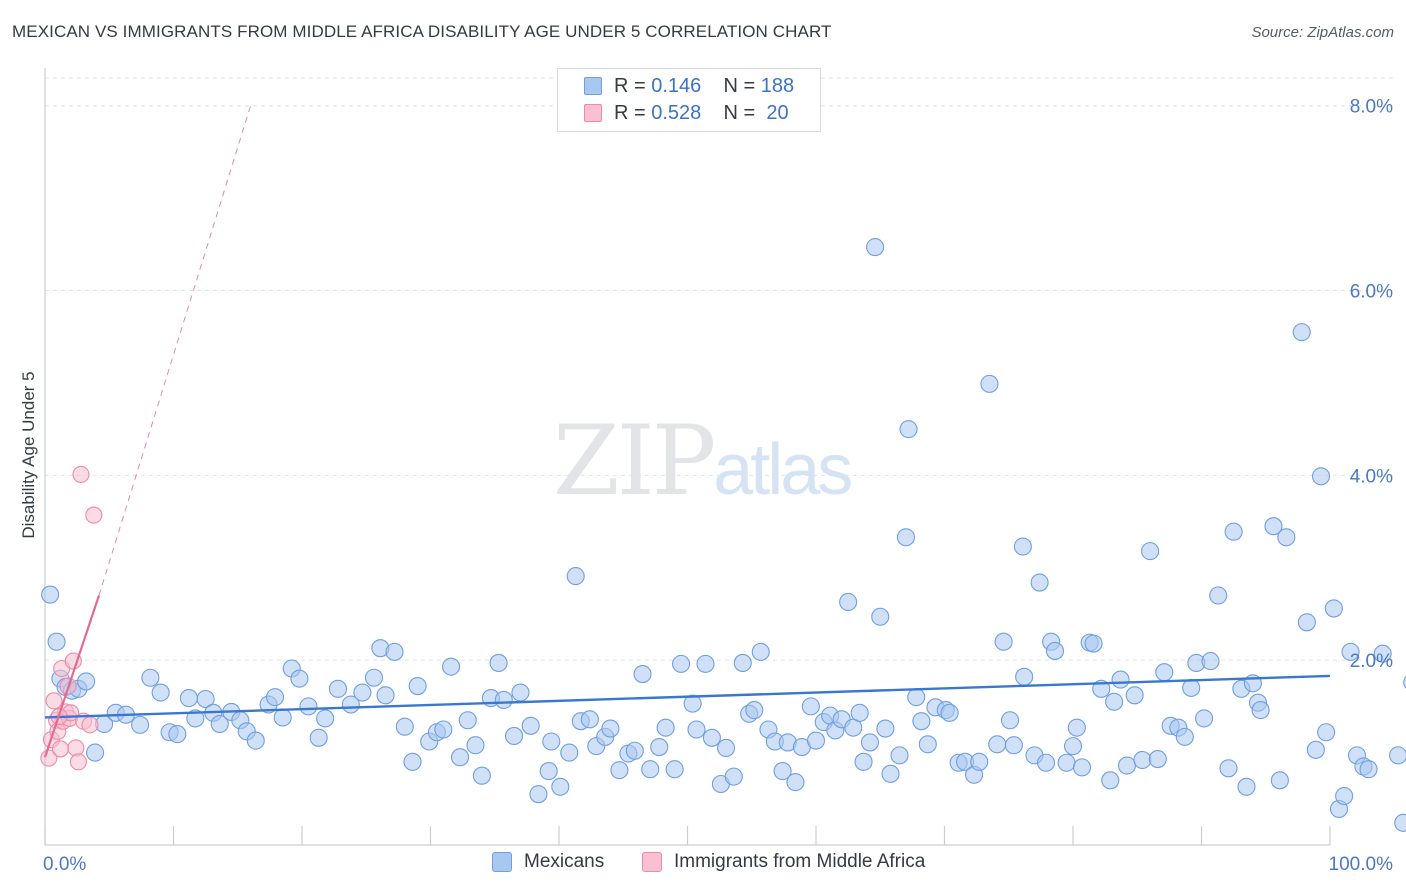  I want to click on legend-row-middle-africa: R = 0.528 N = 20, so click(686, 113).